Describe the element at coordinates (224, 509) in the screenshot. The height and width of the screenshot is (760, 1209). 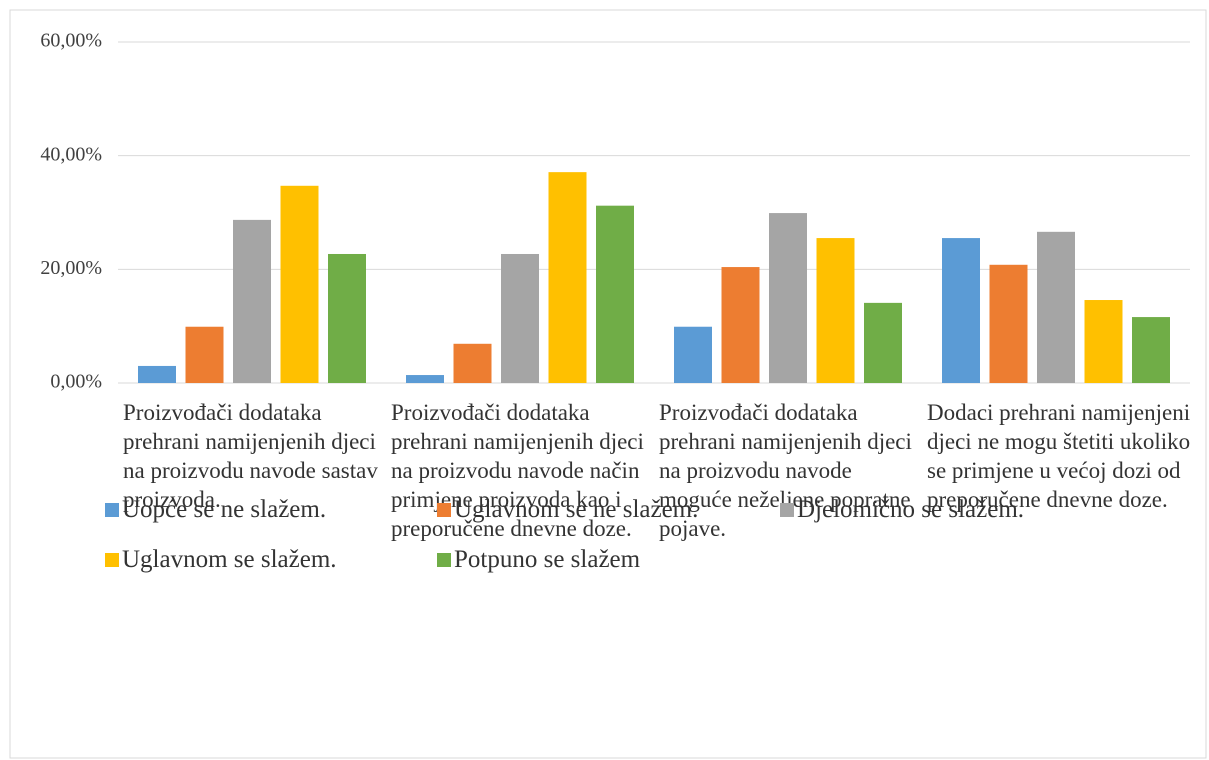
I see `legend-label: Uopće se ne slažem.` at that location.